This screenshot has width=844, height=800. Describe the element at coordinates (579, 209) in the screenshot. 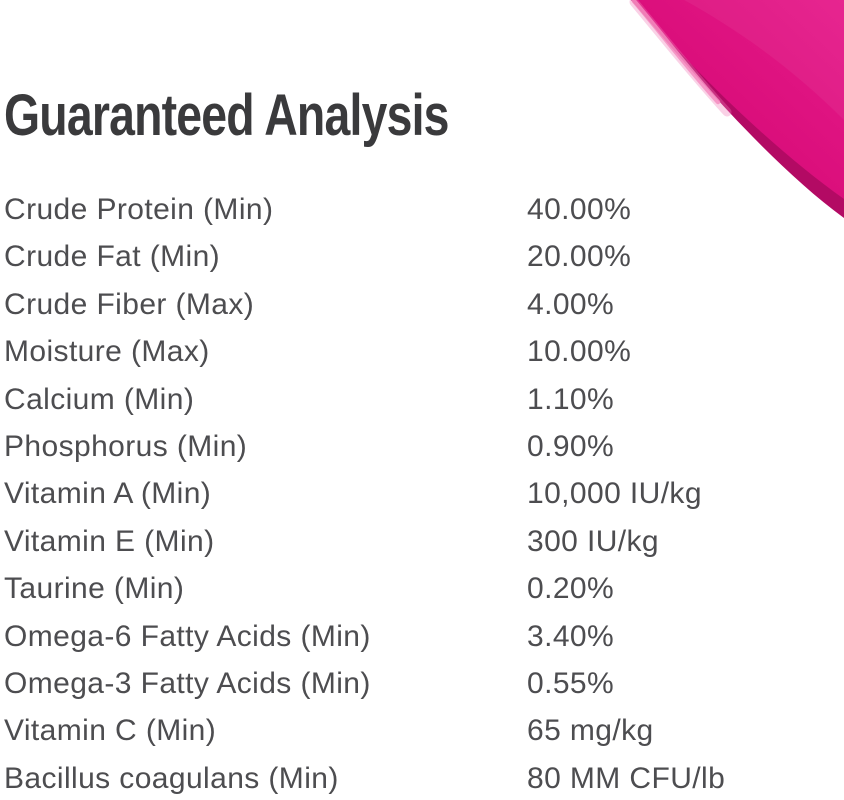

I see `nutrient-value: 40.00%` at that location.